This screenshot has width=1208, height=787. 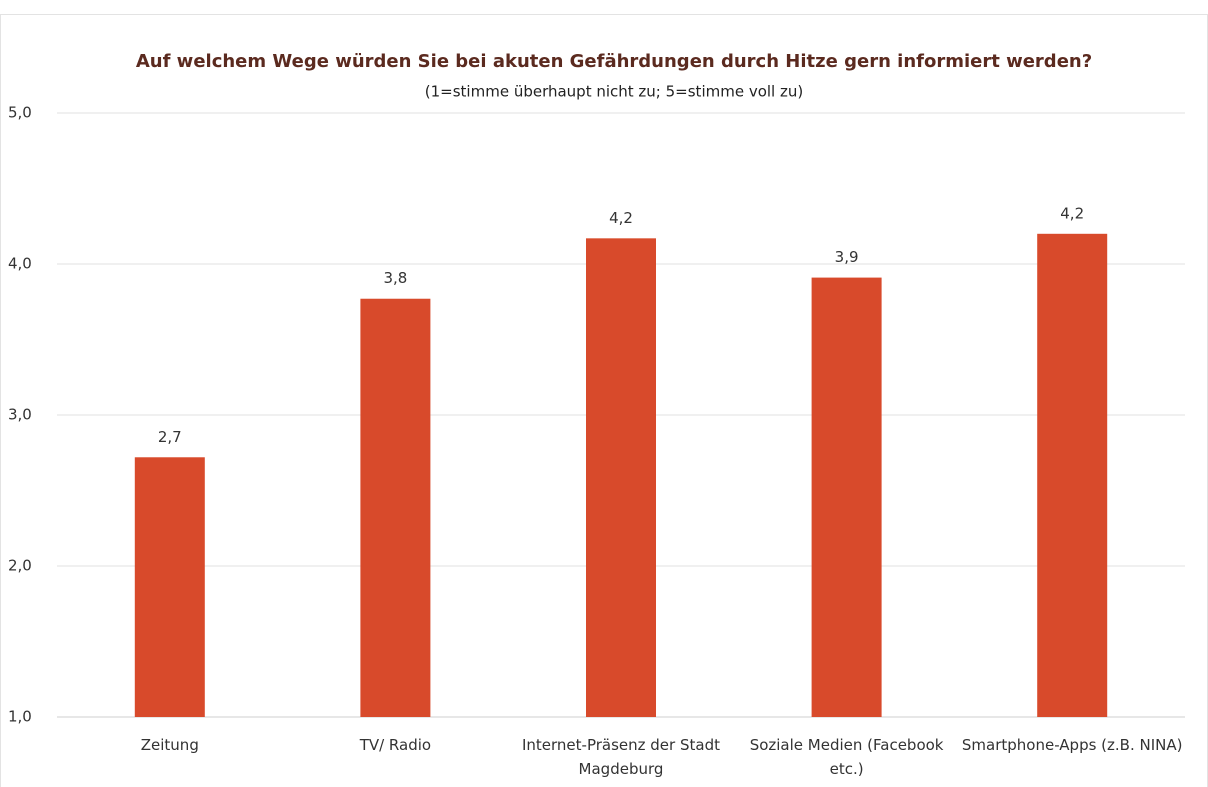 What do you see at coordinates (847, 257) in the screenshot?
I see `data-label: 3,9` at bounding box center [847, 257].